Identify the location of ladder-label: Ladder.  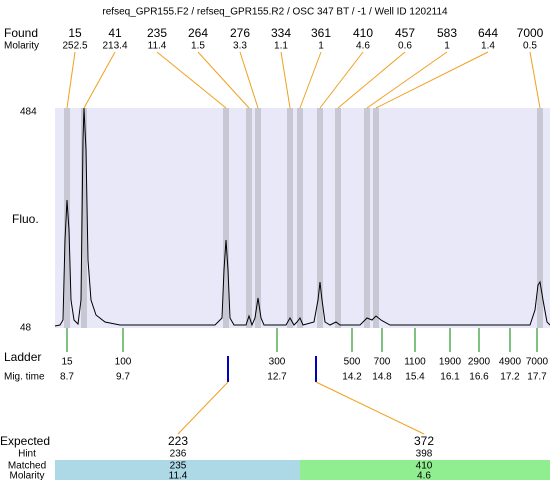
(22, 357).